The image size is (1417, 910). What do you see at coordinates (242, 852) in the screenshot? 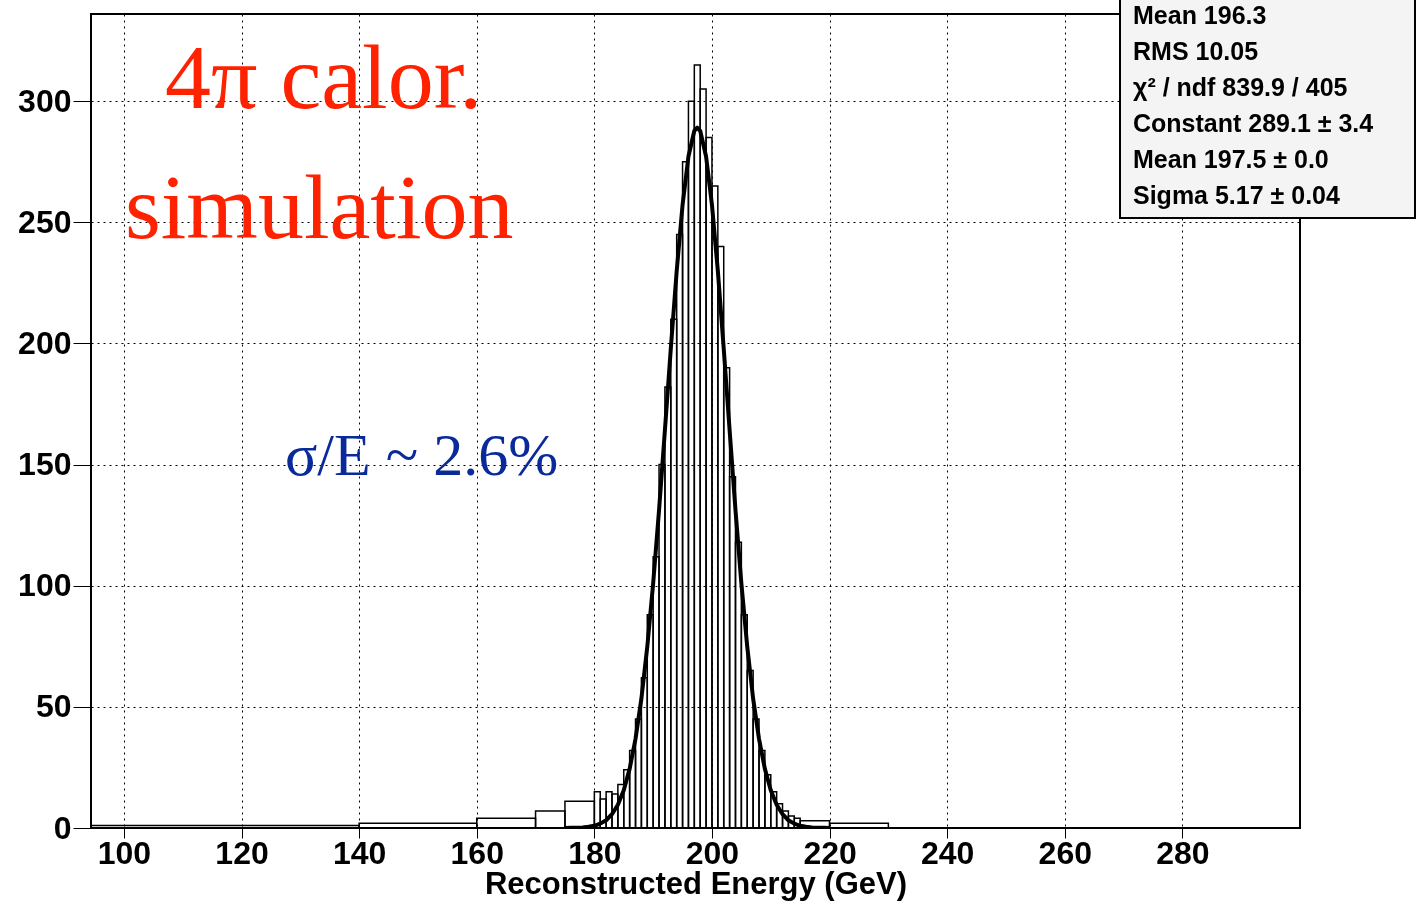
I see `x-tick-label: 120` at bounding box center [242, 852].